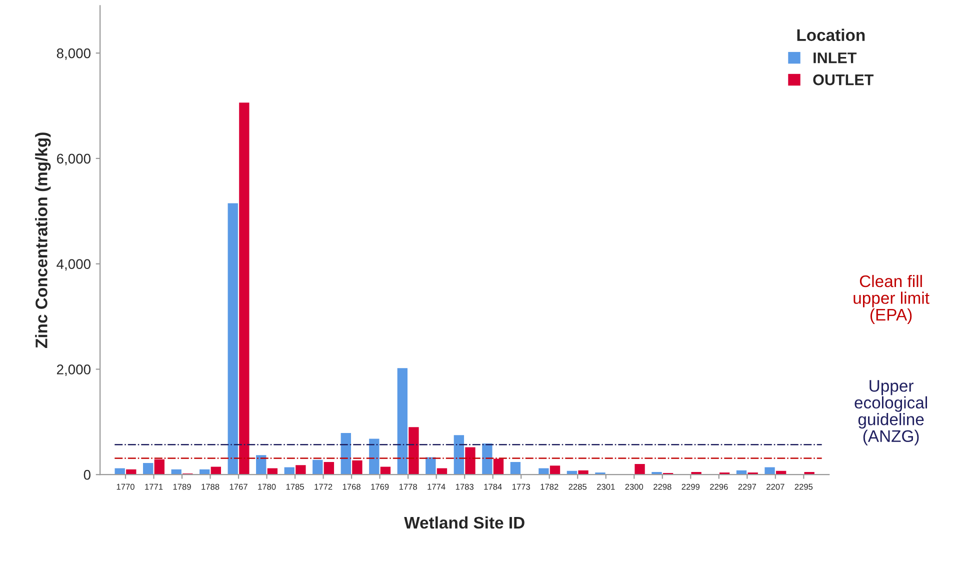 This screenshot has width=953, height=565. I want to click on x-tick-label: 1783, so click(465, 487).